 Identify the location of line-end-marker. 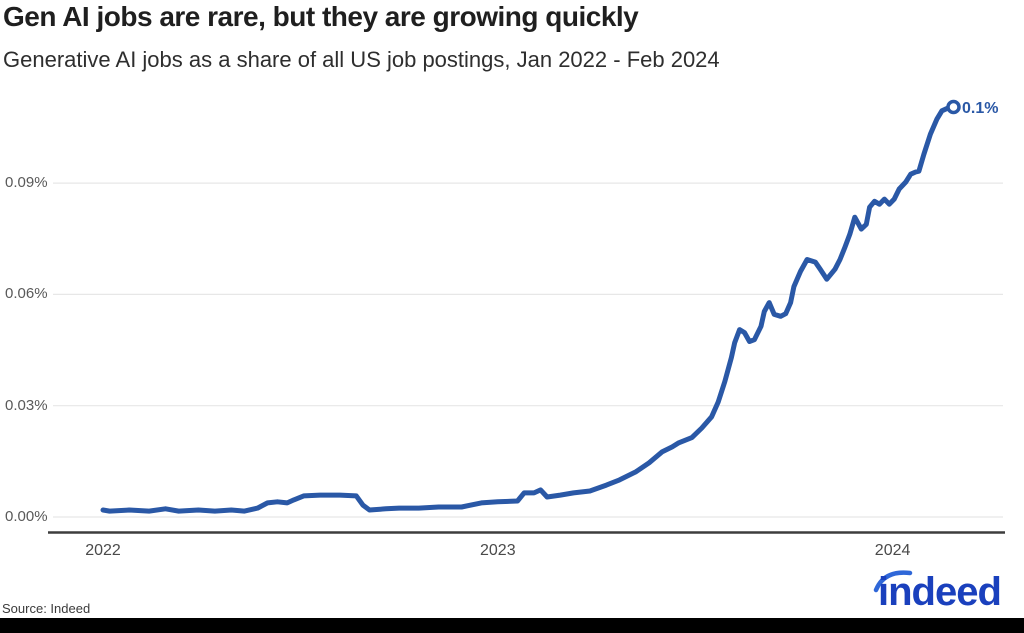
(953, 107).